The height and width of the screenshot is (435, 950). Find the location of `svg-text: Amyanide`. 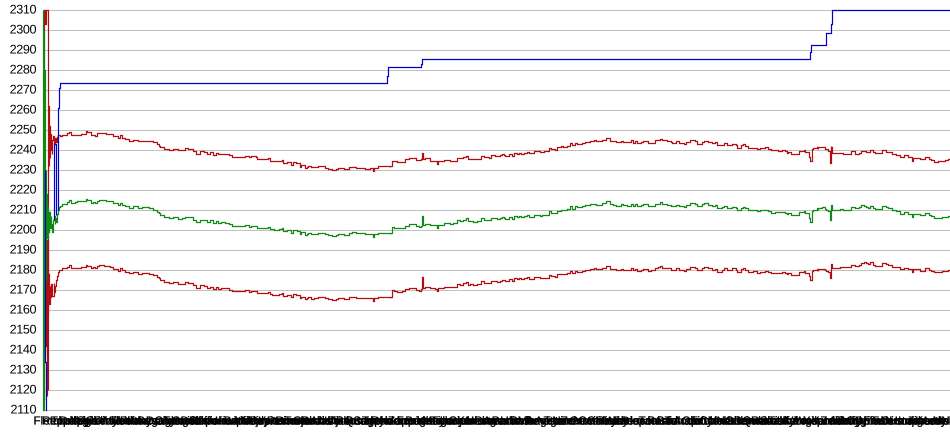

svg-text: Amyanide is located at coordinates (155, 421).